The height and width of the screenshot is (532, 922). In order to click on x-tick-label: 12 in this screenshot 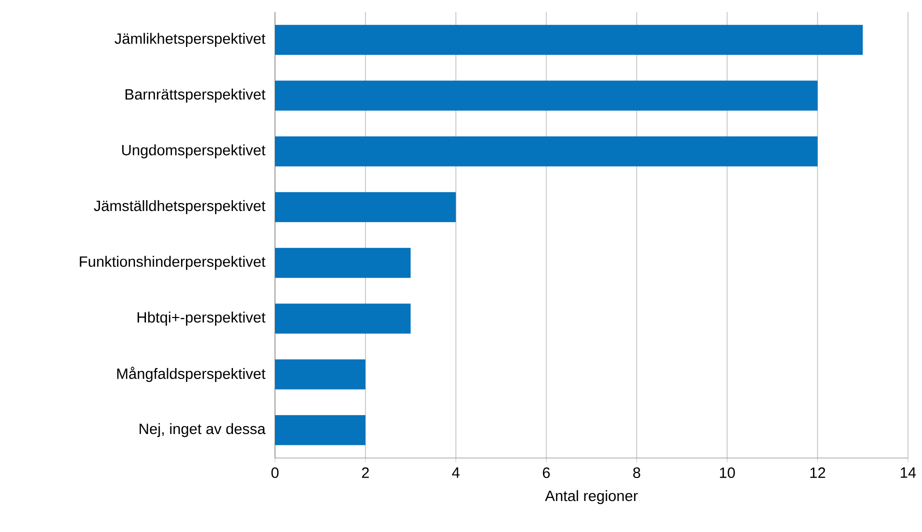, I will do `click(818, 472)`.